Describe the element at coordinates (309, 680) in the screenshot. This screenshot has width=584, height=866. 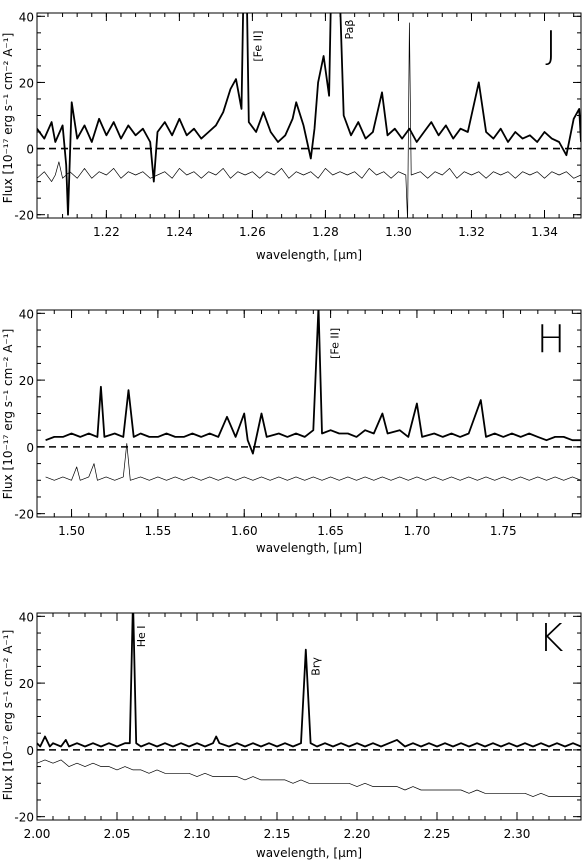
I see `spectrum-line-object` at that location.